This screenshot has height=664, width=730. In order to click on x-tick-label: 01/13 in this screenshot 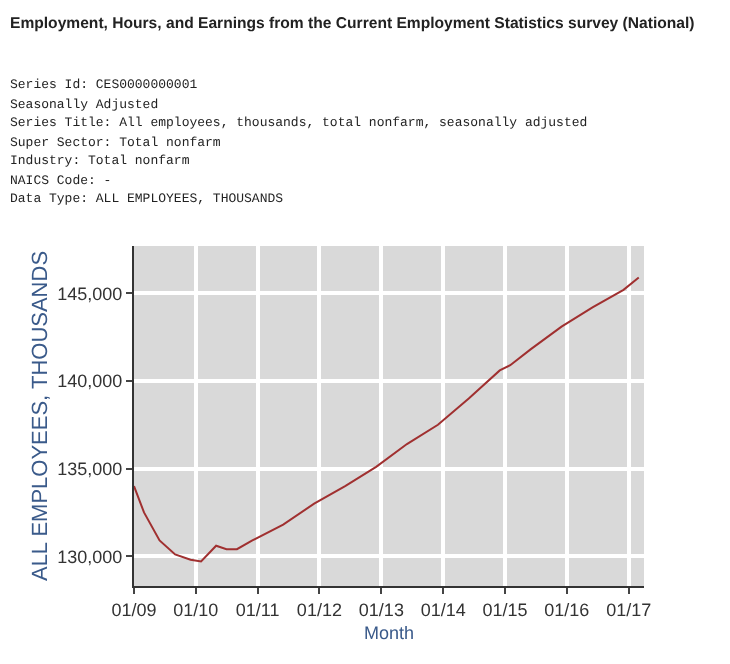, I will do `click(381, 609)`.